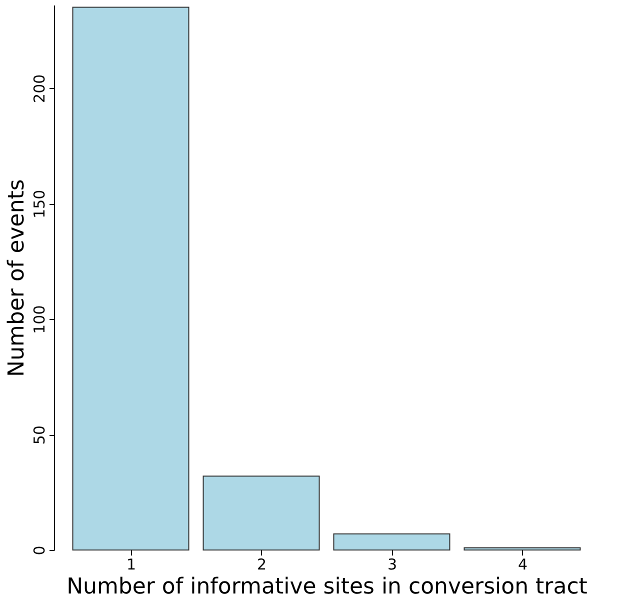  What do you see at coordinates (39, 435) in the screenshot?
I see `y-tick-label: 50` at bounding box center [39, 435].